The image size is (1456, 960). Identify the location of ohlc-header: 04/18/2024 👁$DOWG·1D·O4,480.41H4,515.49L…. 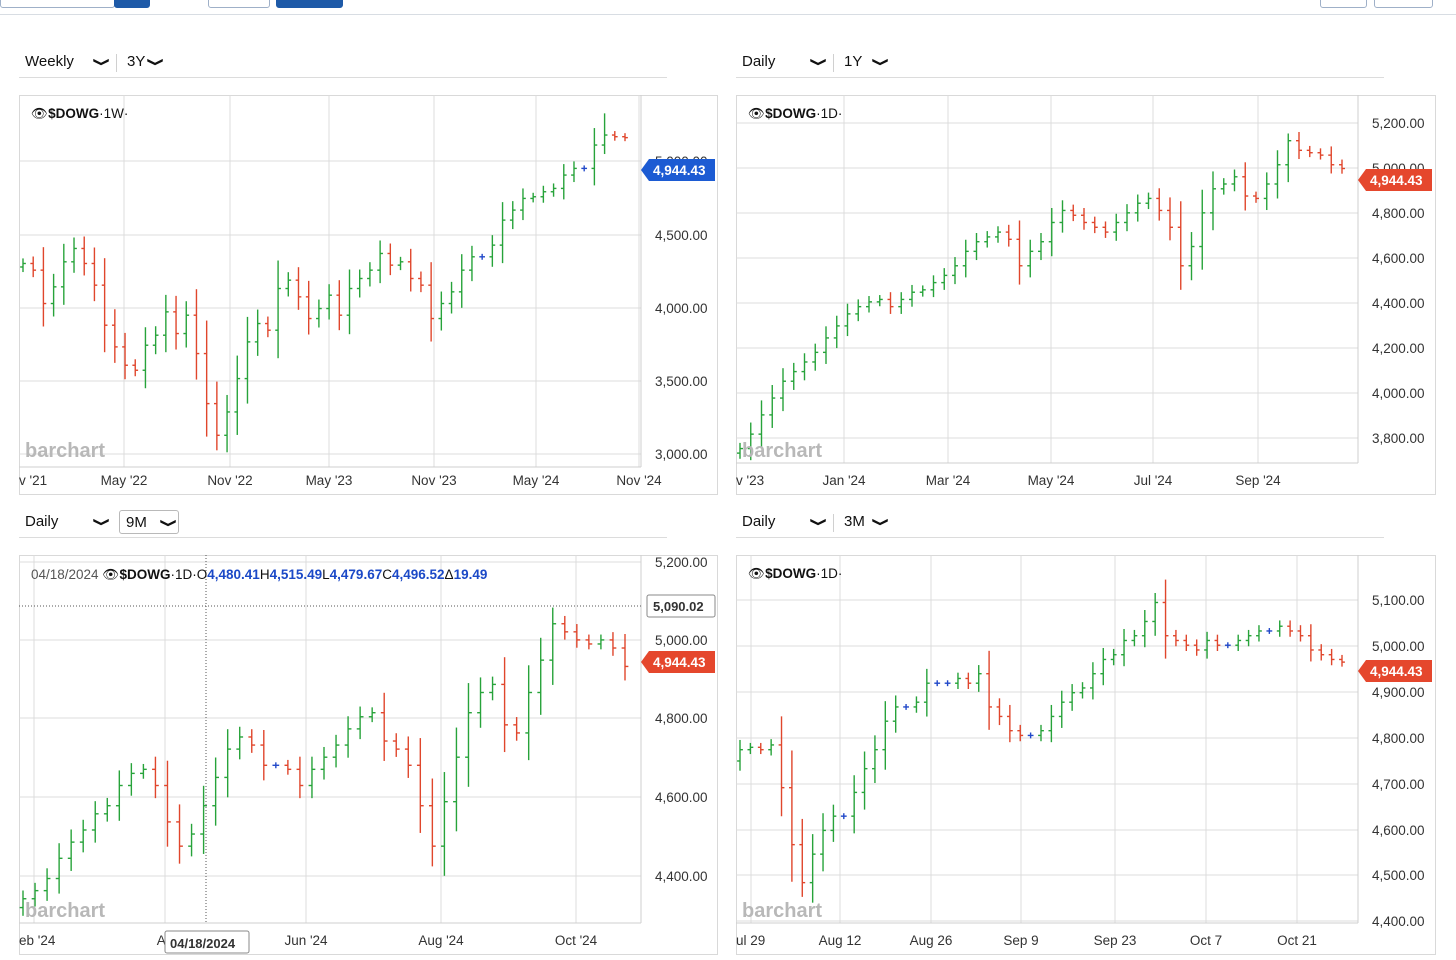
(259, 574).